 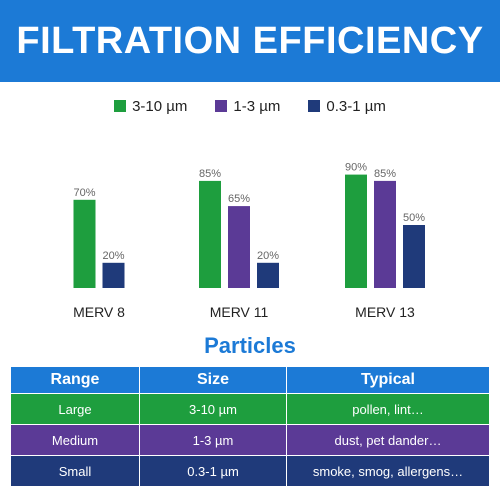 I want to click on header-size: Size, so click(x=213, y=380).